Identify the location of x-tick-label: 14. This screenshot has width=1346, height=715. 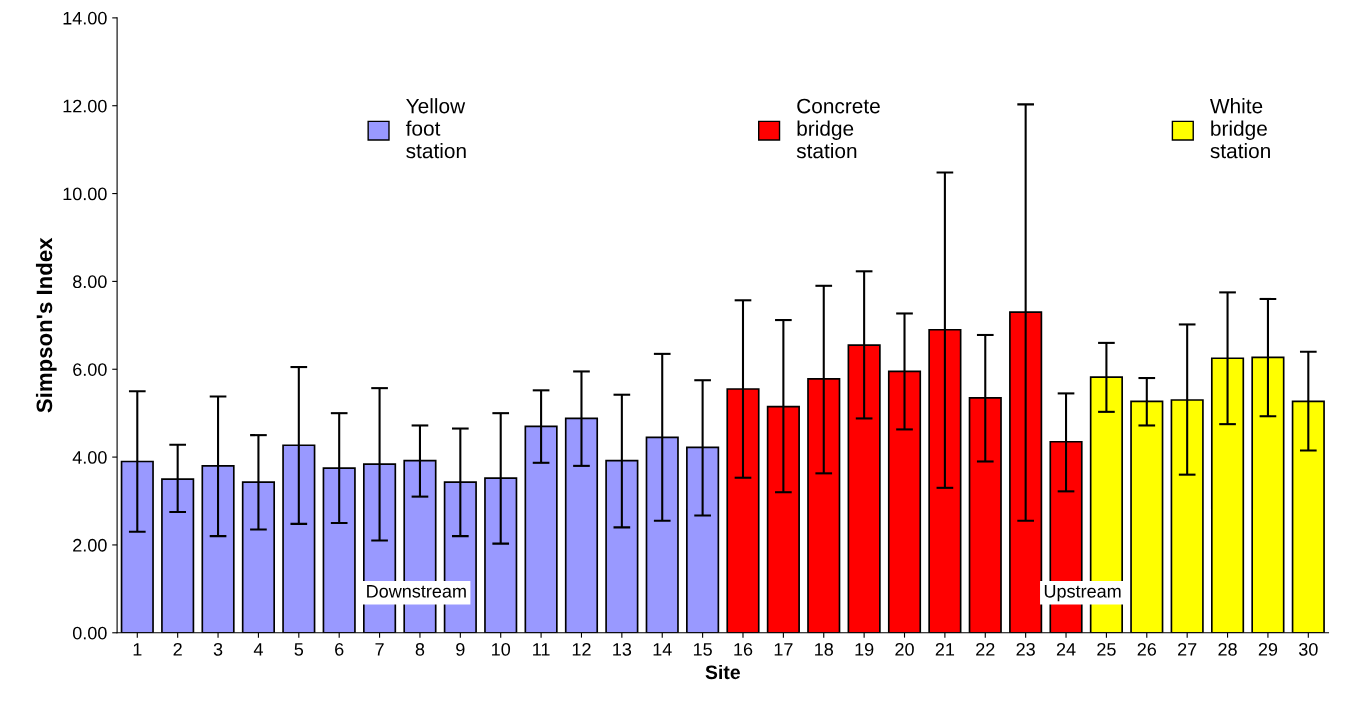
(662, 649).